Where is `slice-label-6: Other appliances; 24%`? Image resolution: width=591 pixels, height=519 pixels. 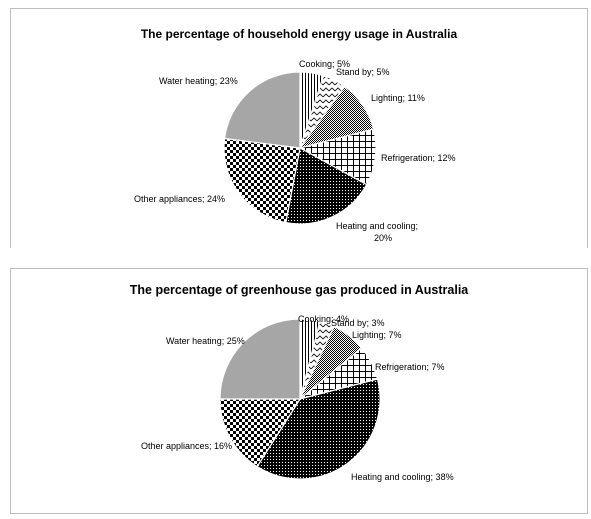 slice-label-6: Other appliances; 24% is located at coordinates (179, 199).